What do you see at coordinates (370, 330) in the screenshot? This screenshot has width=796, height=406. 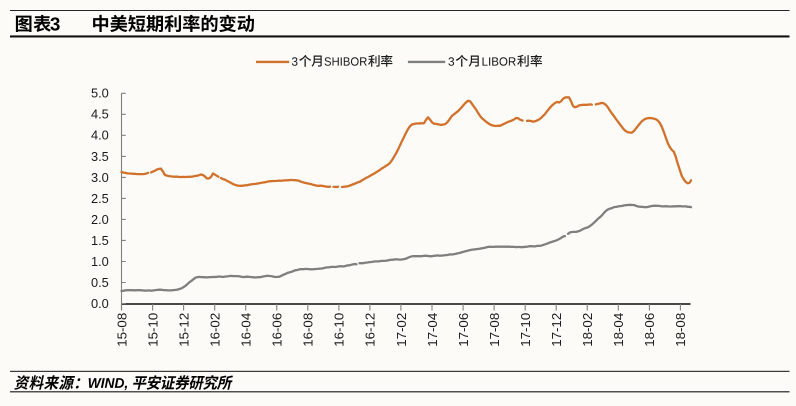 I see `svg-text: 16-12` at bounding box center [370, 330].